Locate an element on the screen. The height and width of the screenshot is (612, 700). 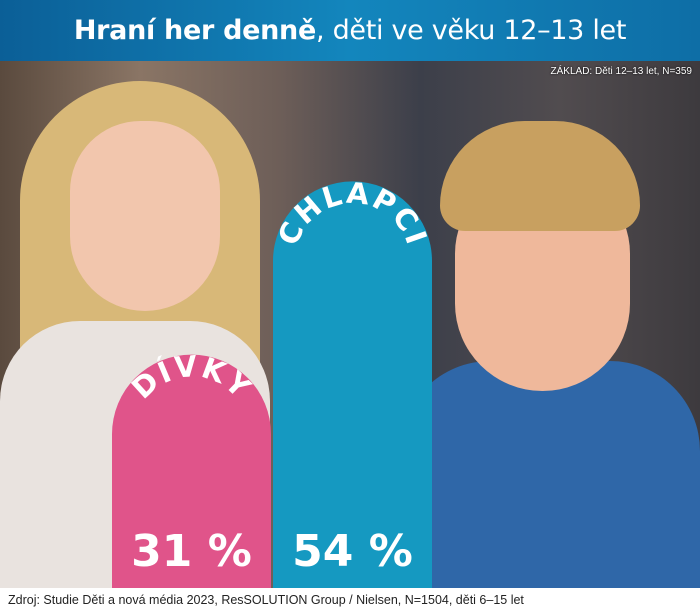
title-bold: Hraní her denně is located at coordinates (194, 30).